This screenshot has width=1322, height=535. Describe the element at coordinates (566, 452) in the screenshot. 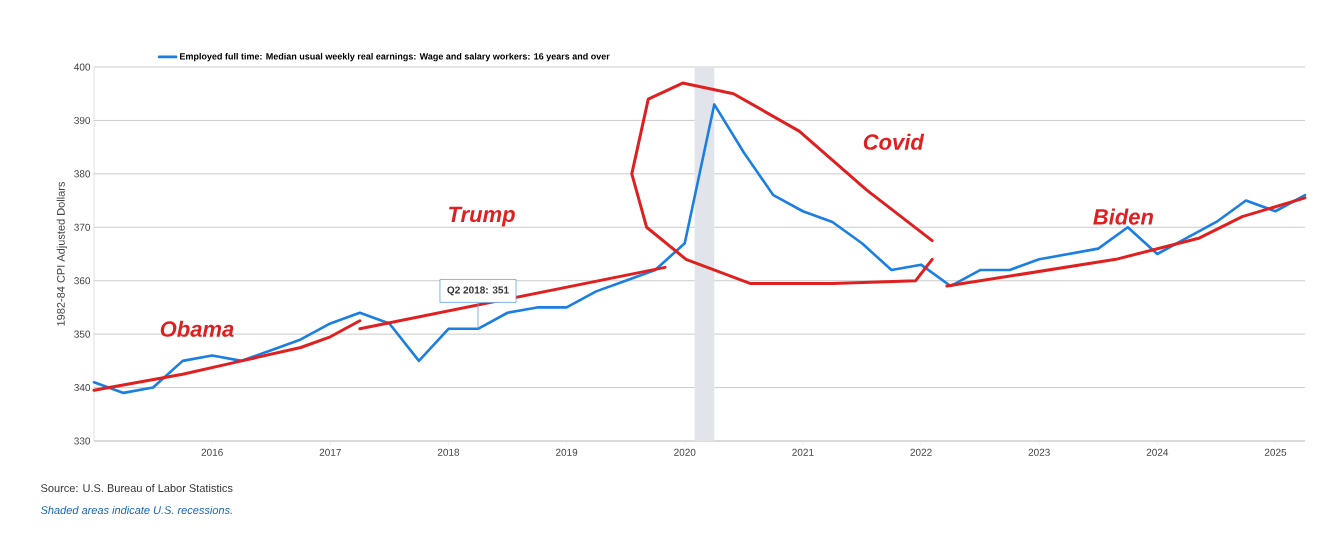

I see `x-tick-label: 2019` at that location.